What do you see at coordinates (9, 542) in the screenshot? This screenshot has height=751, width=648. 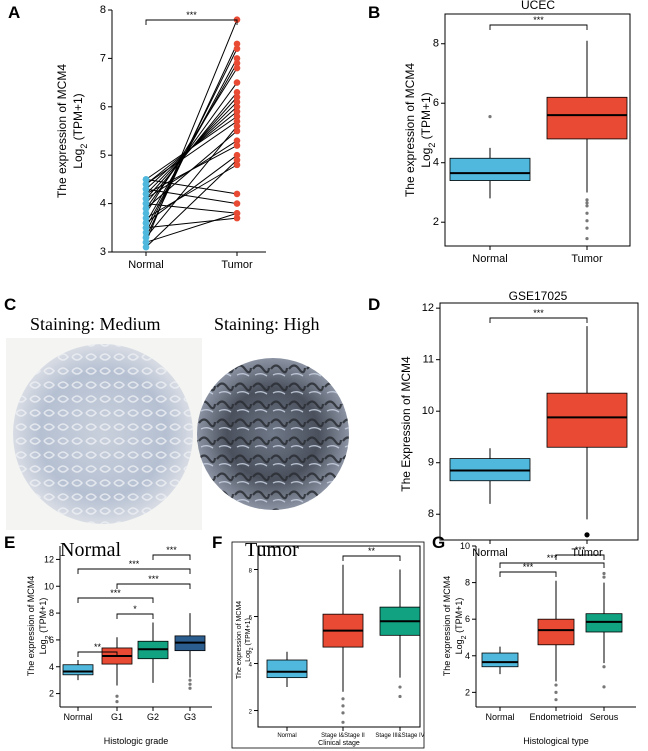 I see `panel-letter-e: E` at bounding box center [9, 542].